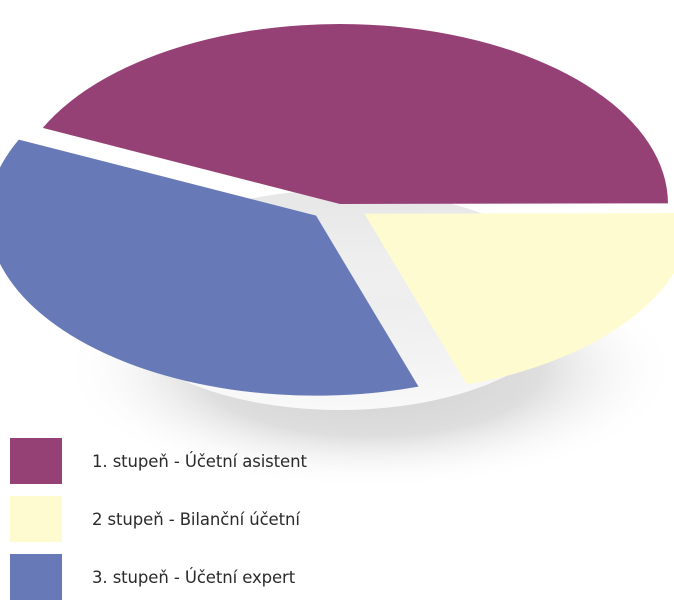  I want to click on legend-item-3: 3. stupeň - Účetní expert, so click(220, 574).